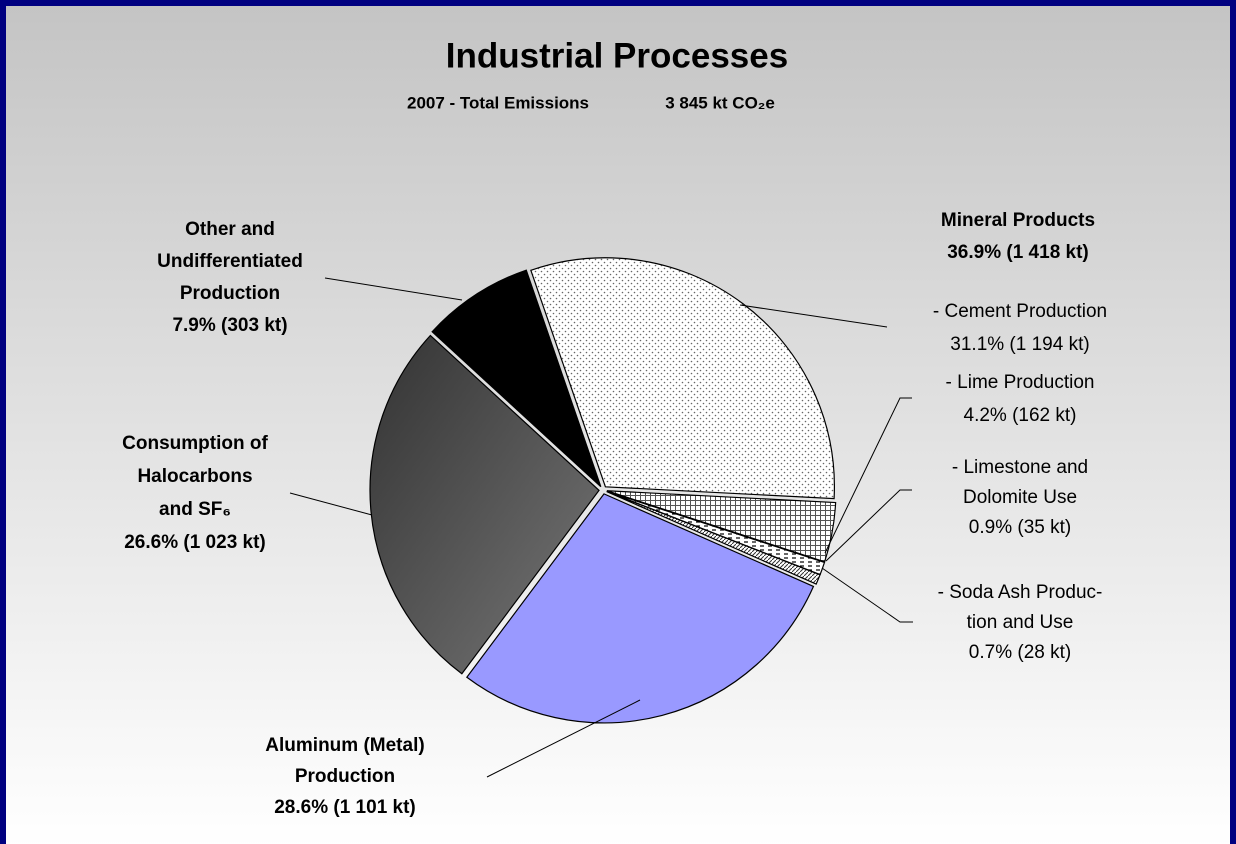  What do you see at coordinates (1020, 592) in the screenshot?
I see `slice-label: - Soda Ash Produc-` at bounding box center [1020, 592].